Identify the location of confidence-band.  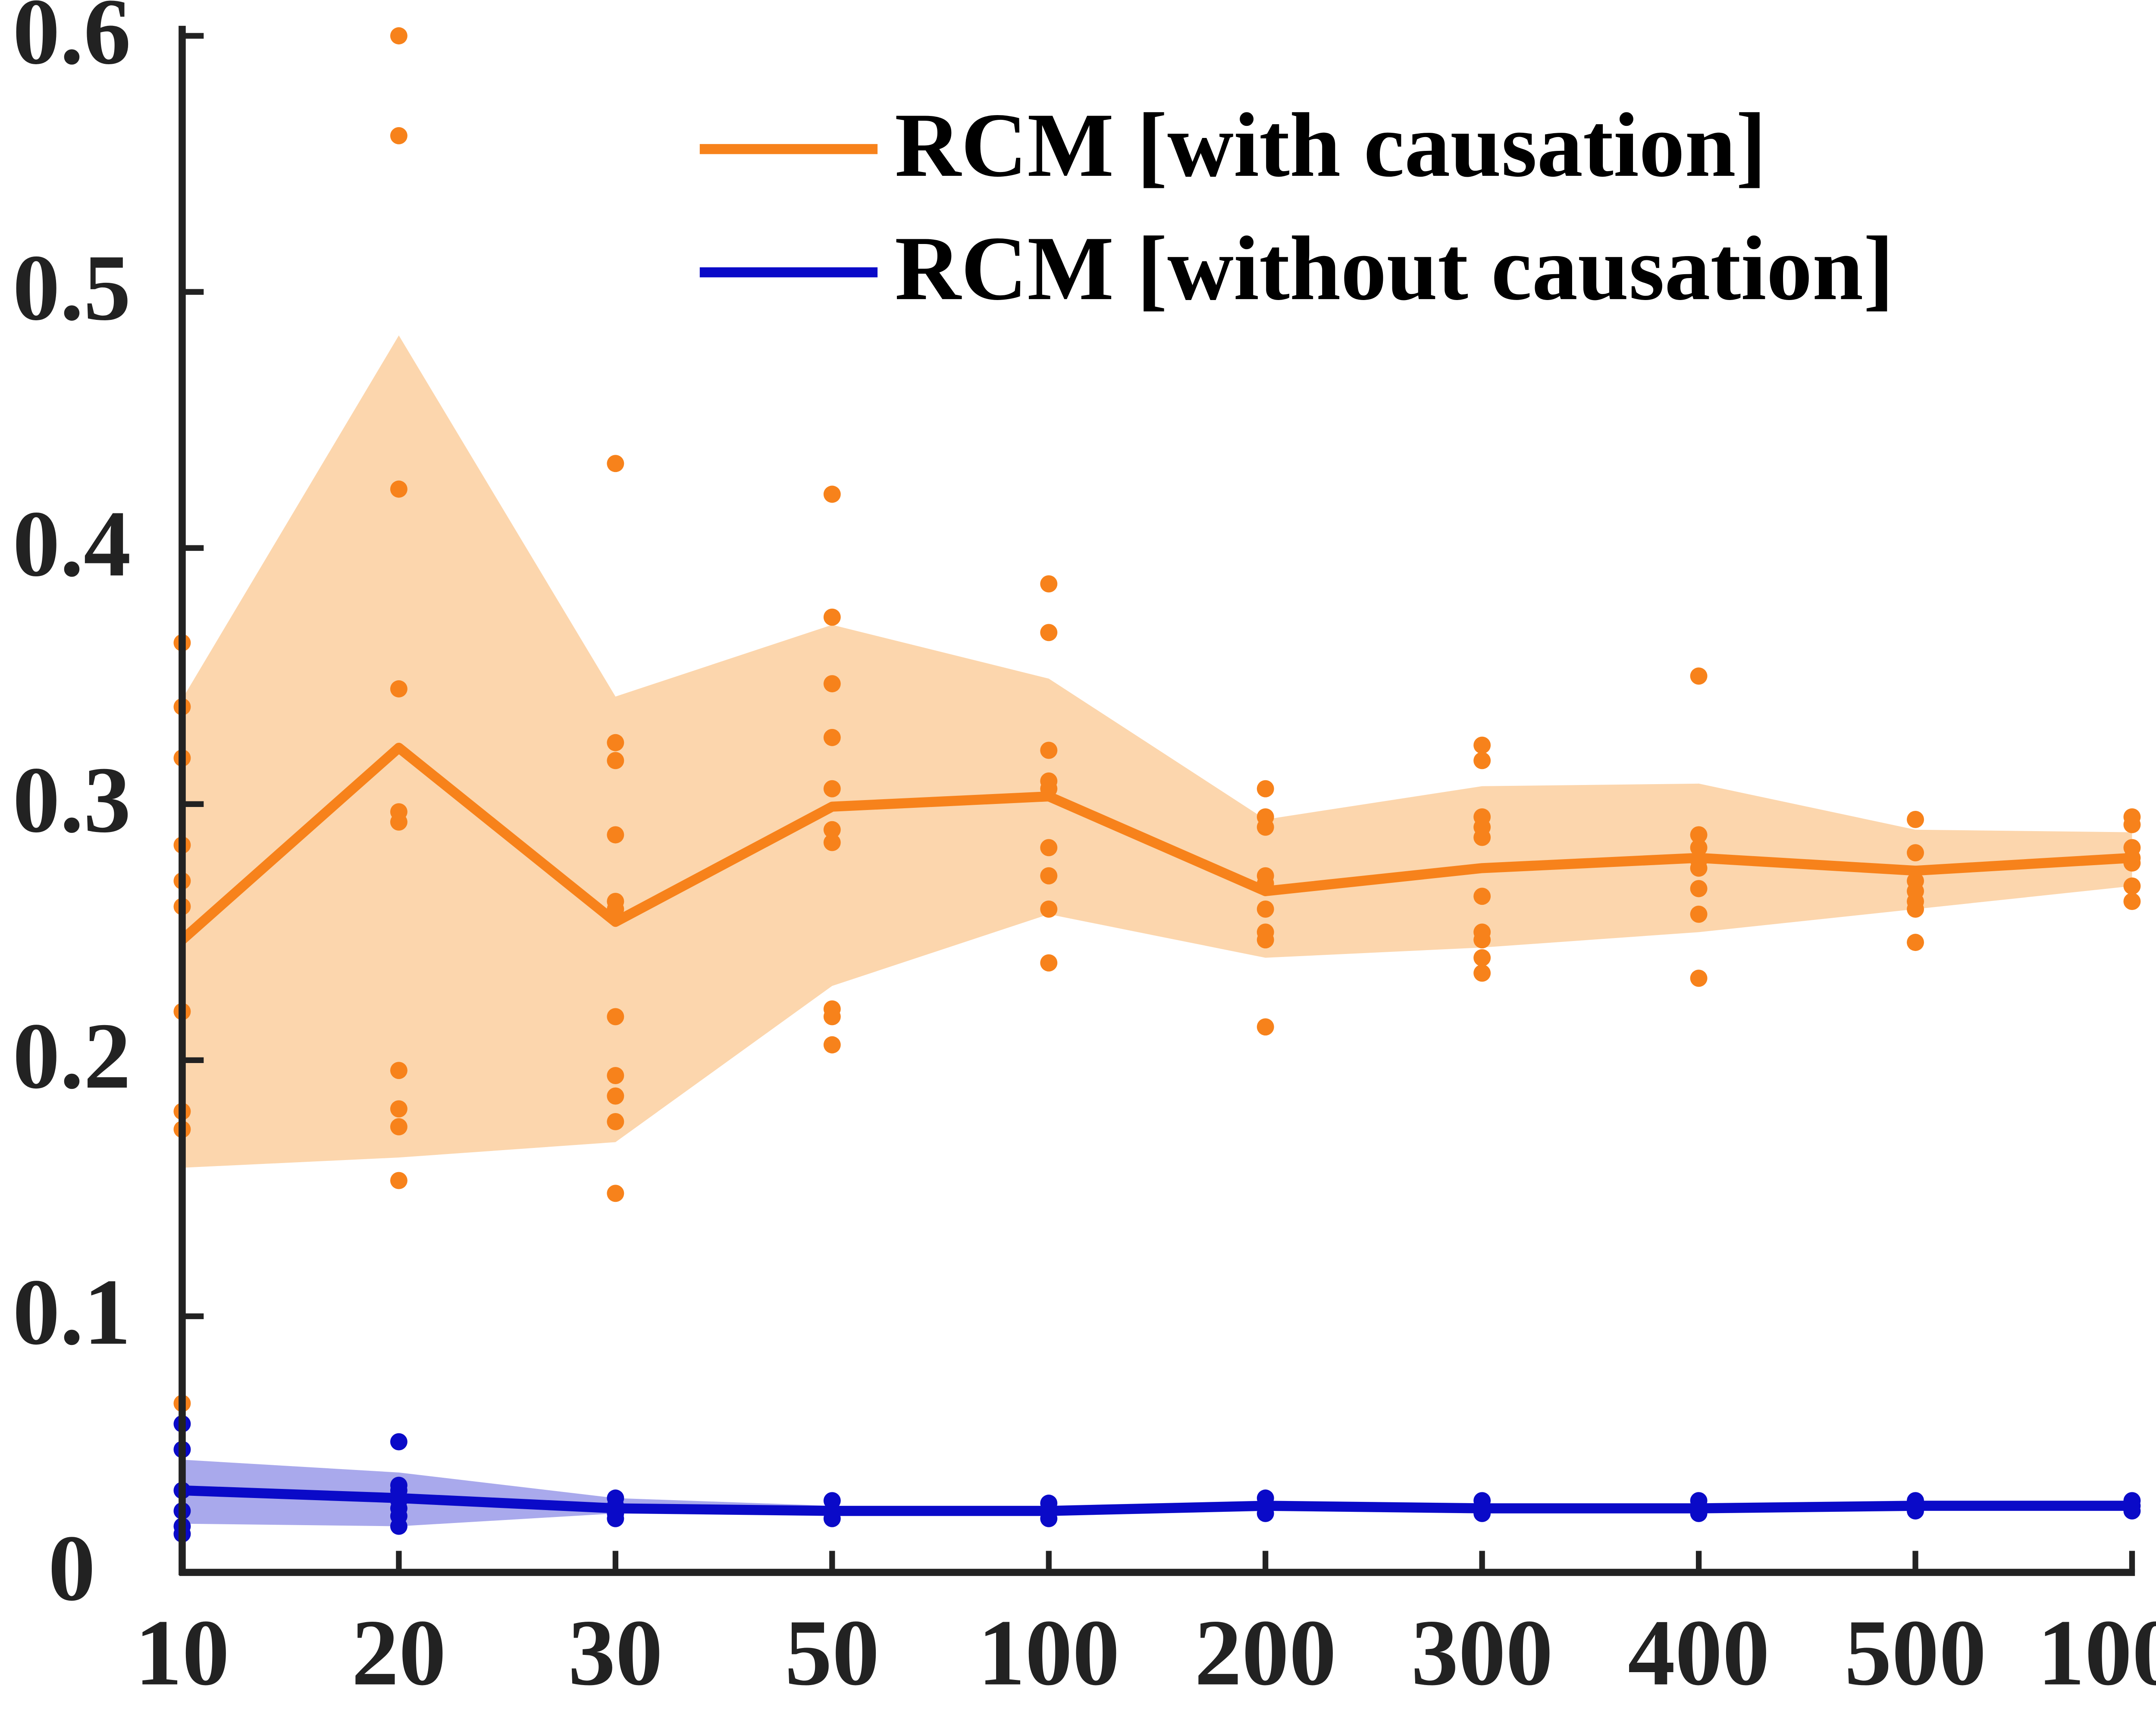
(1157, 1493).